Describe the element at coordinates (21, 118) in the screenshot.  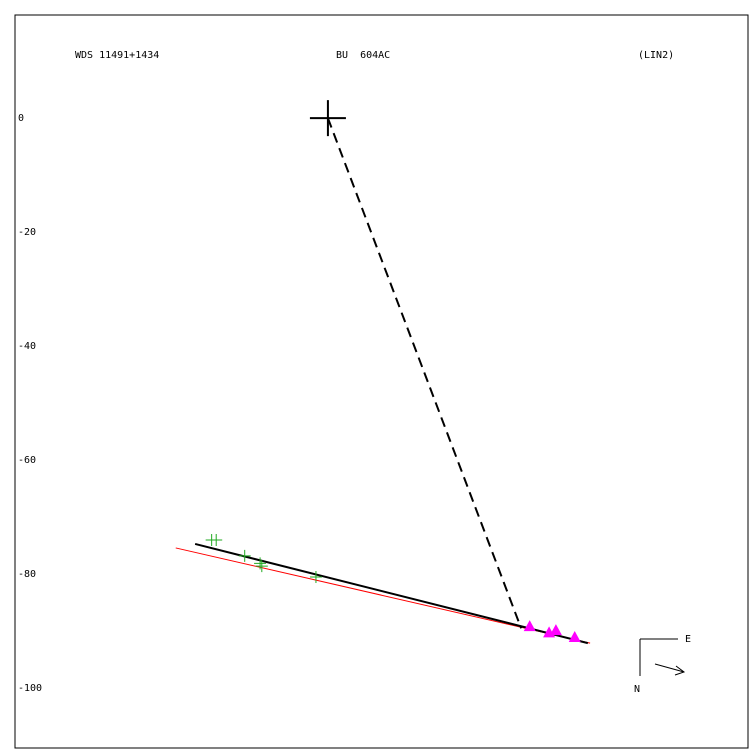
I see `y-tick-label: 0` at that location.